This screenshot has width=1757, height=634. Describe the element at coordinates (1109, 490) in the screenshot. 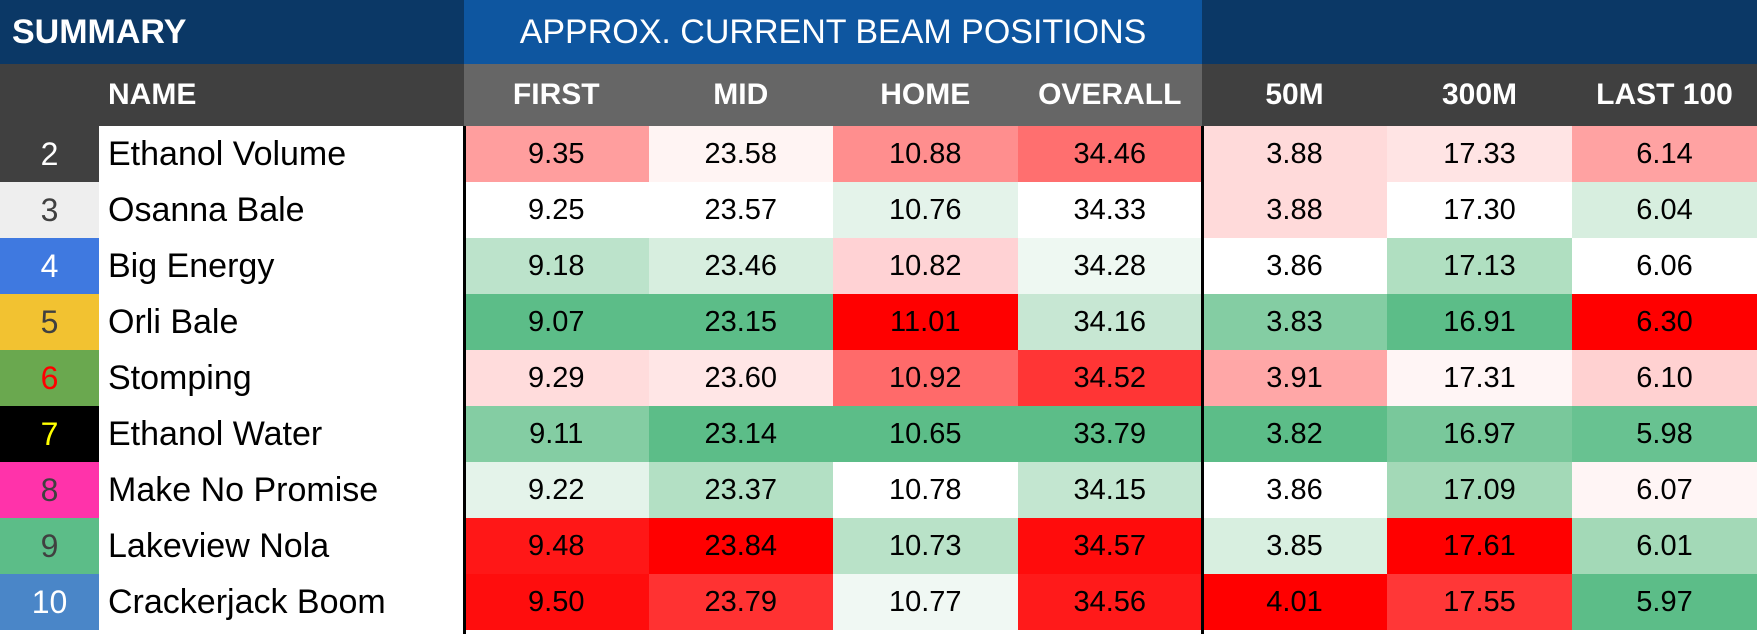

I see `overall-value-cell: 34.15` at that location.